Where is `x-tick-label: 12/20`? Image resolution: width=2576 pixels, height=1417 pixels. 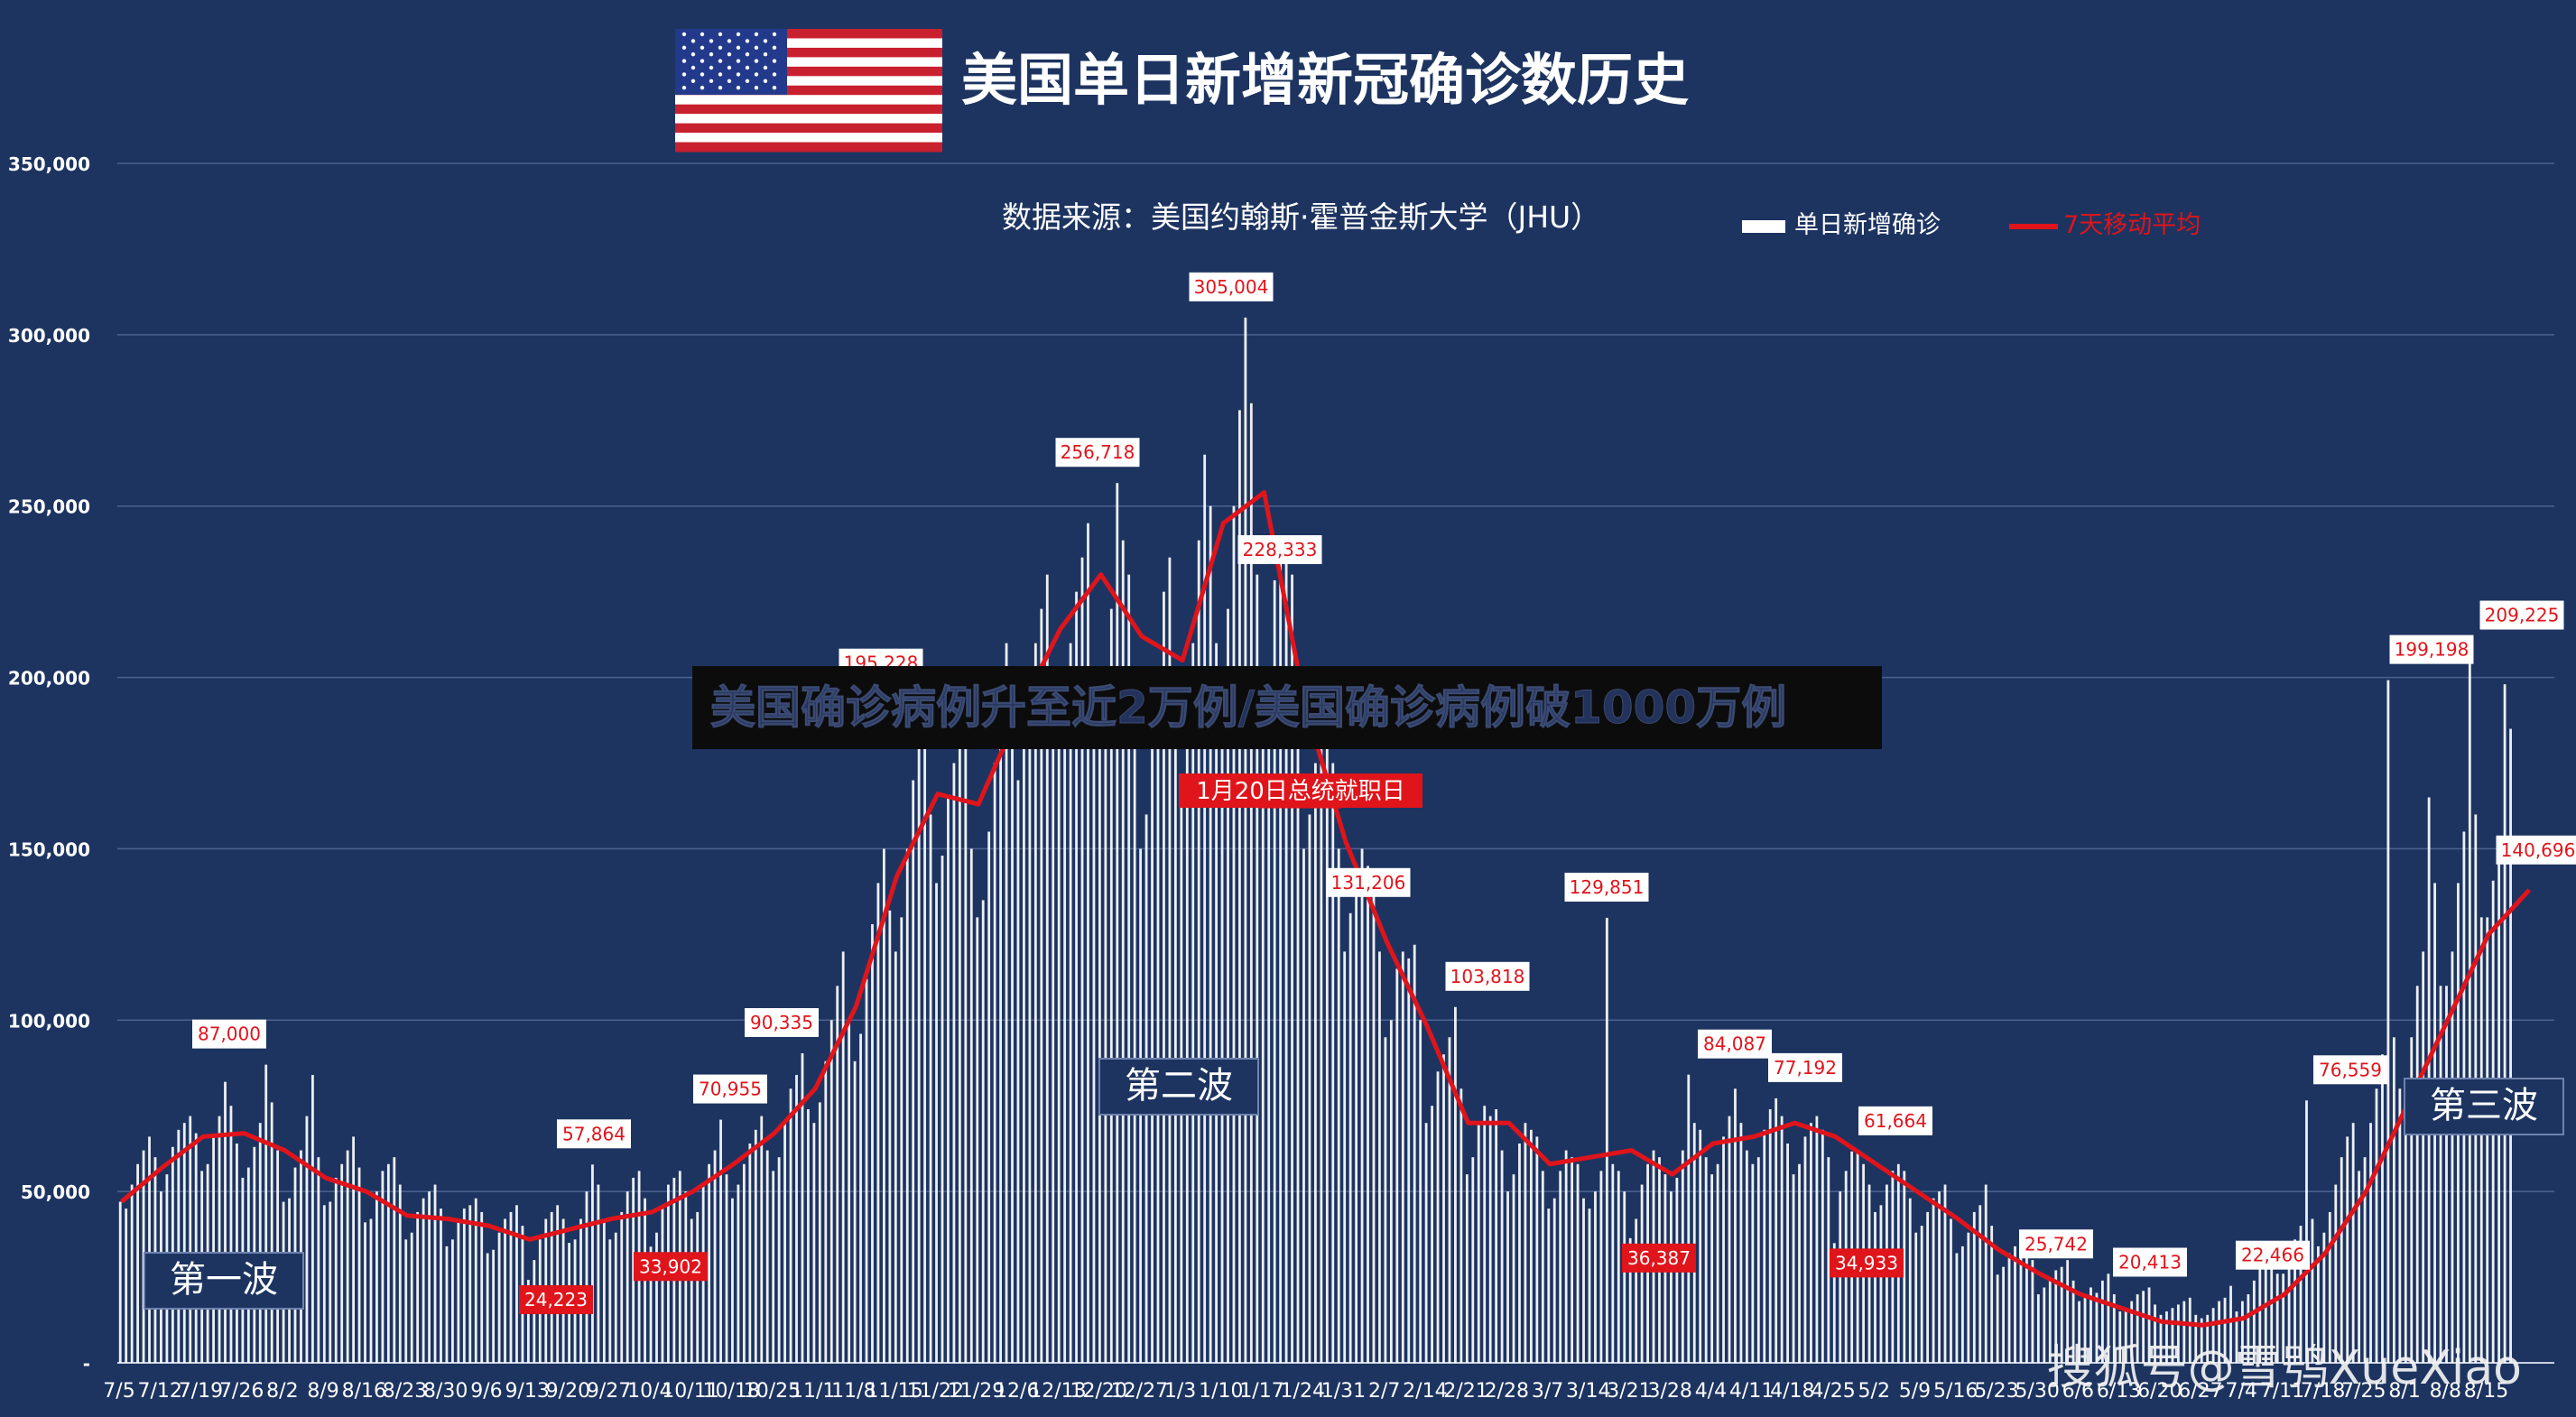
x-tick-label: 12/20 is located at coordinates (1098, 1391).